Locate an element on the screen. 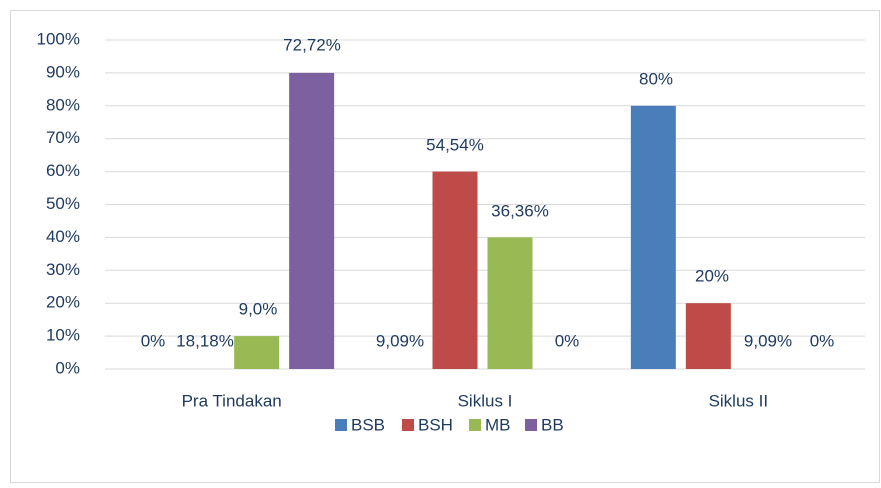 This screenshot has width=881, height=488. y-tick-label: 10% is located at coordinates (63, 335).